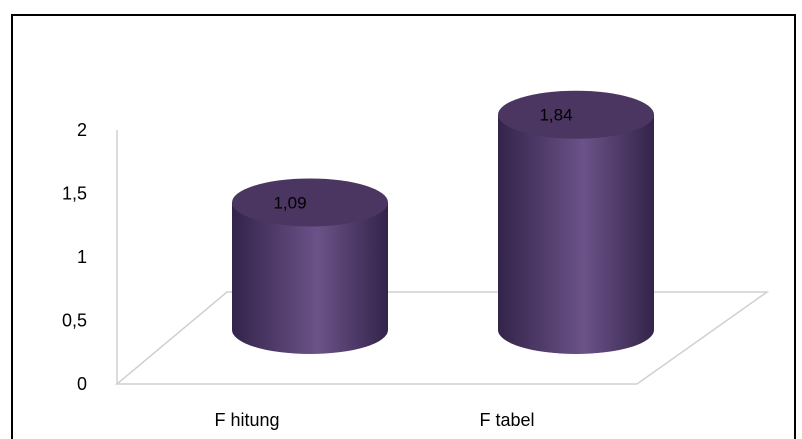 This screenshot has width=802, height=439. I want to click on bar-cylinder: 1,09, so click(310, 266).